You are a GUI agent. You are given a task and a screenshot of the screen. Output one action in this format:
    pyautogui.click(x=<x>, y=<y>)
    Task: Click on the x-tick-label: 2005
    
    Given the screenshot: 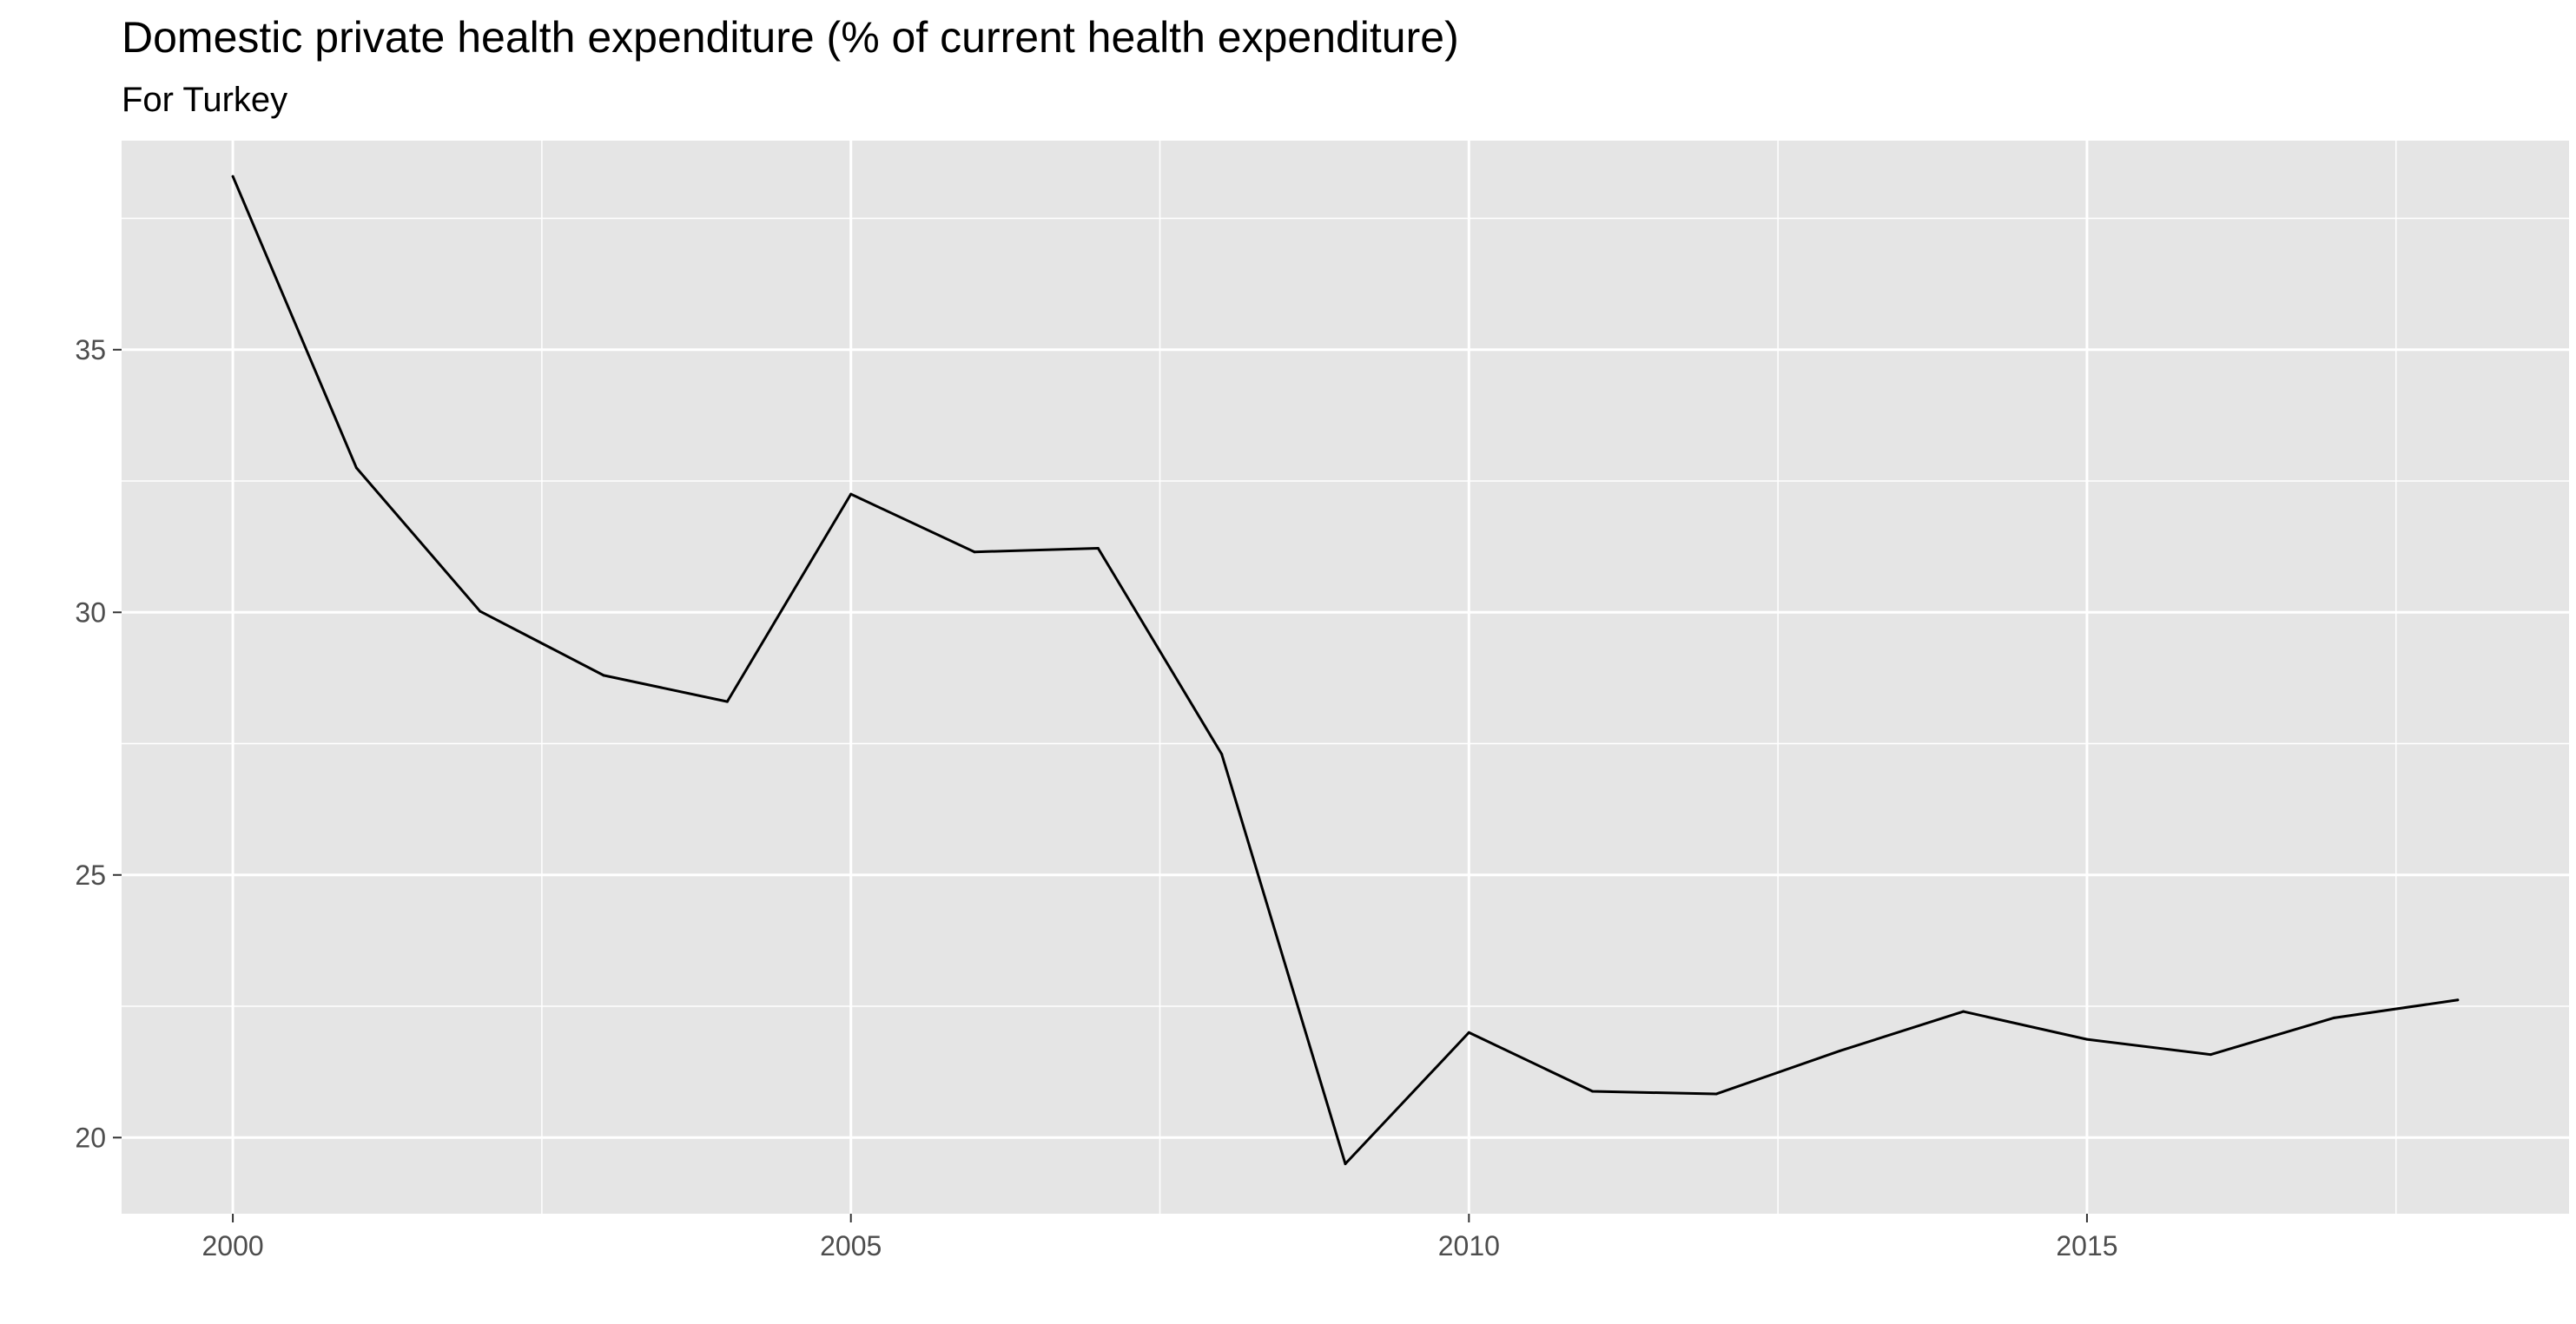 What is the action you would take?
    pyautogui.click(x=851, y=1245)
    